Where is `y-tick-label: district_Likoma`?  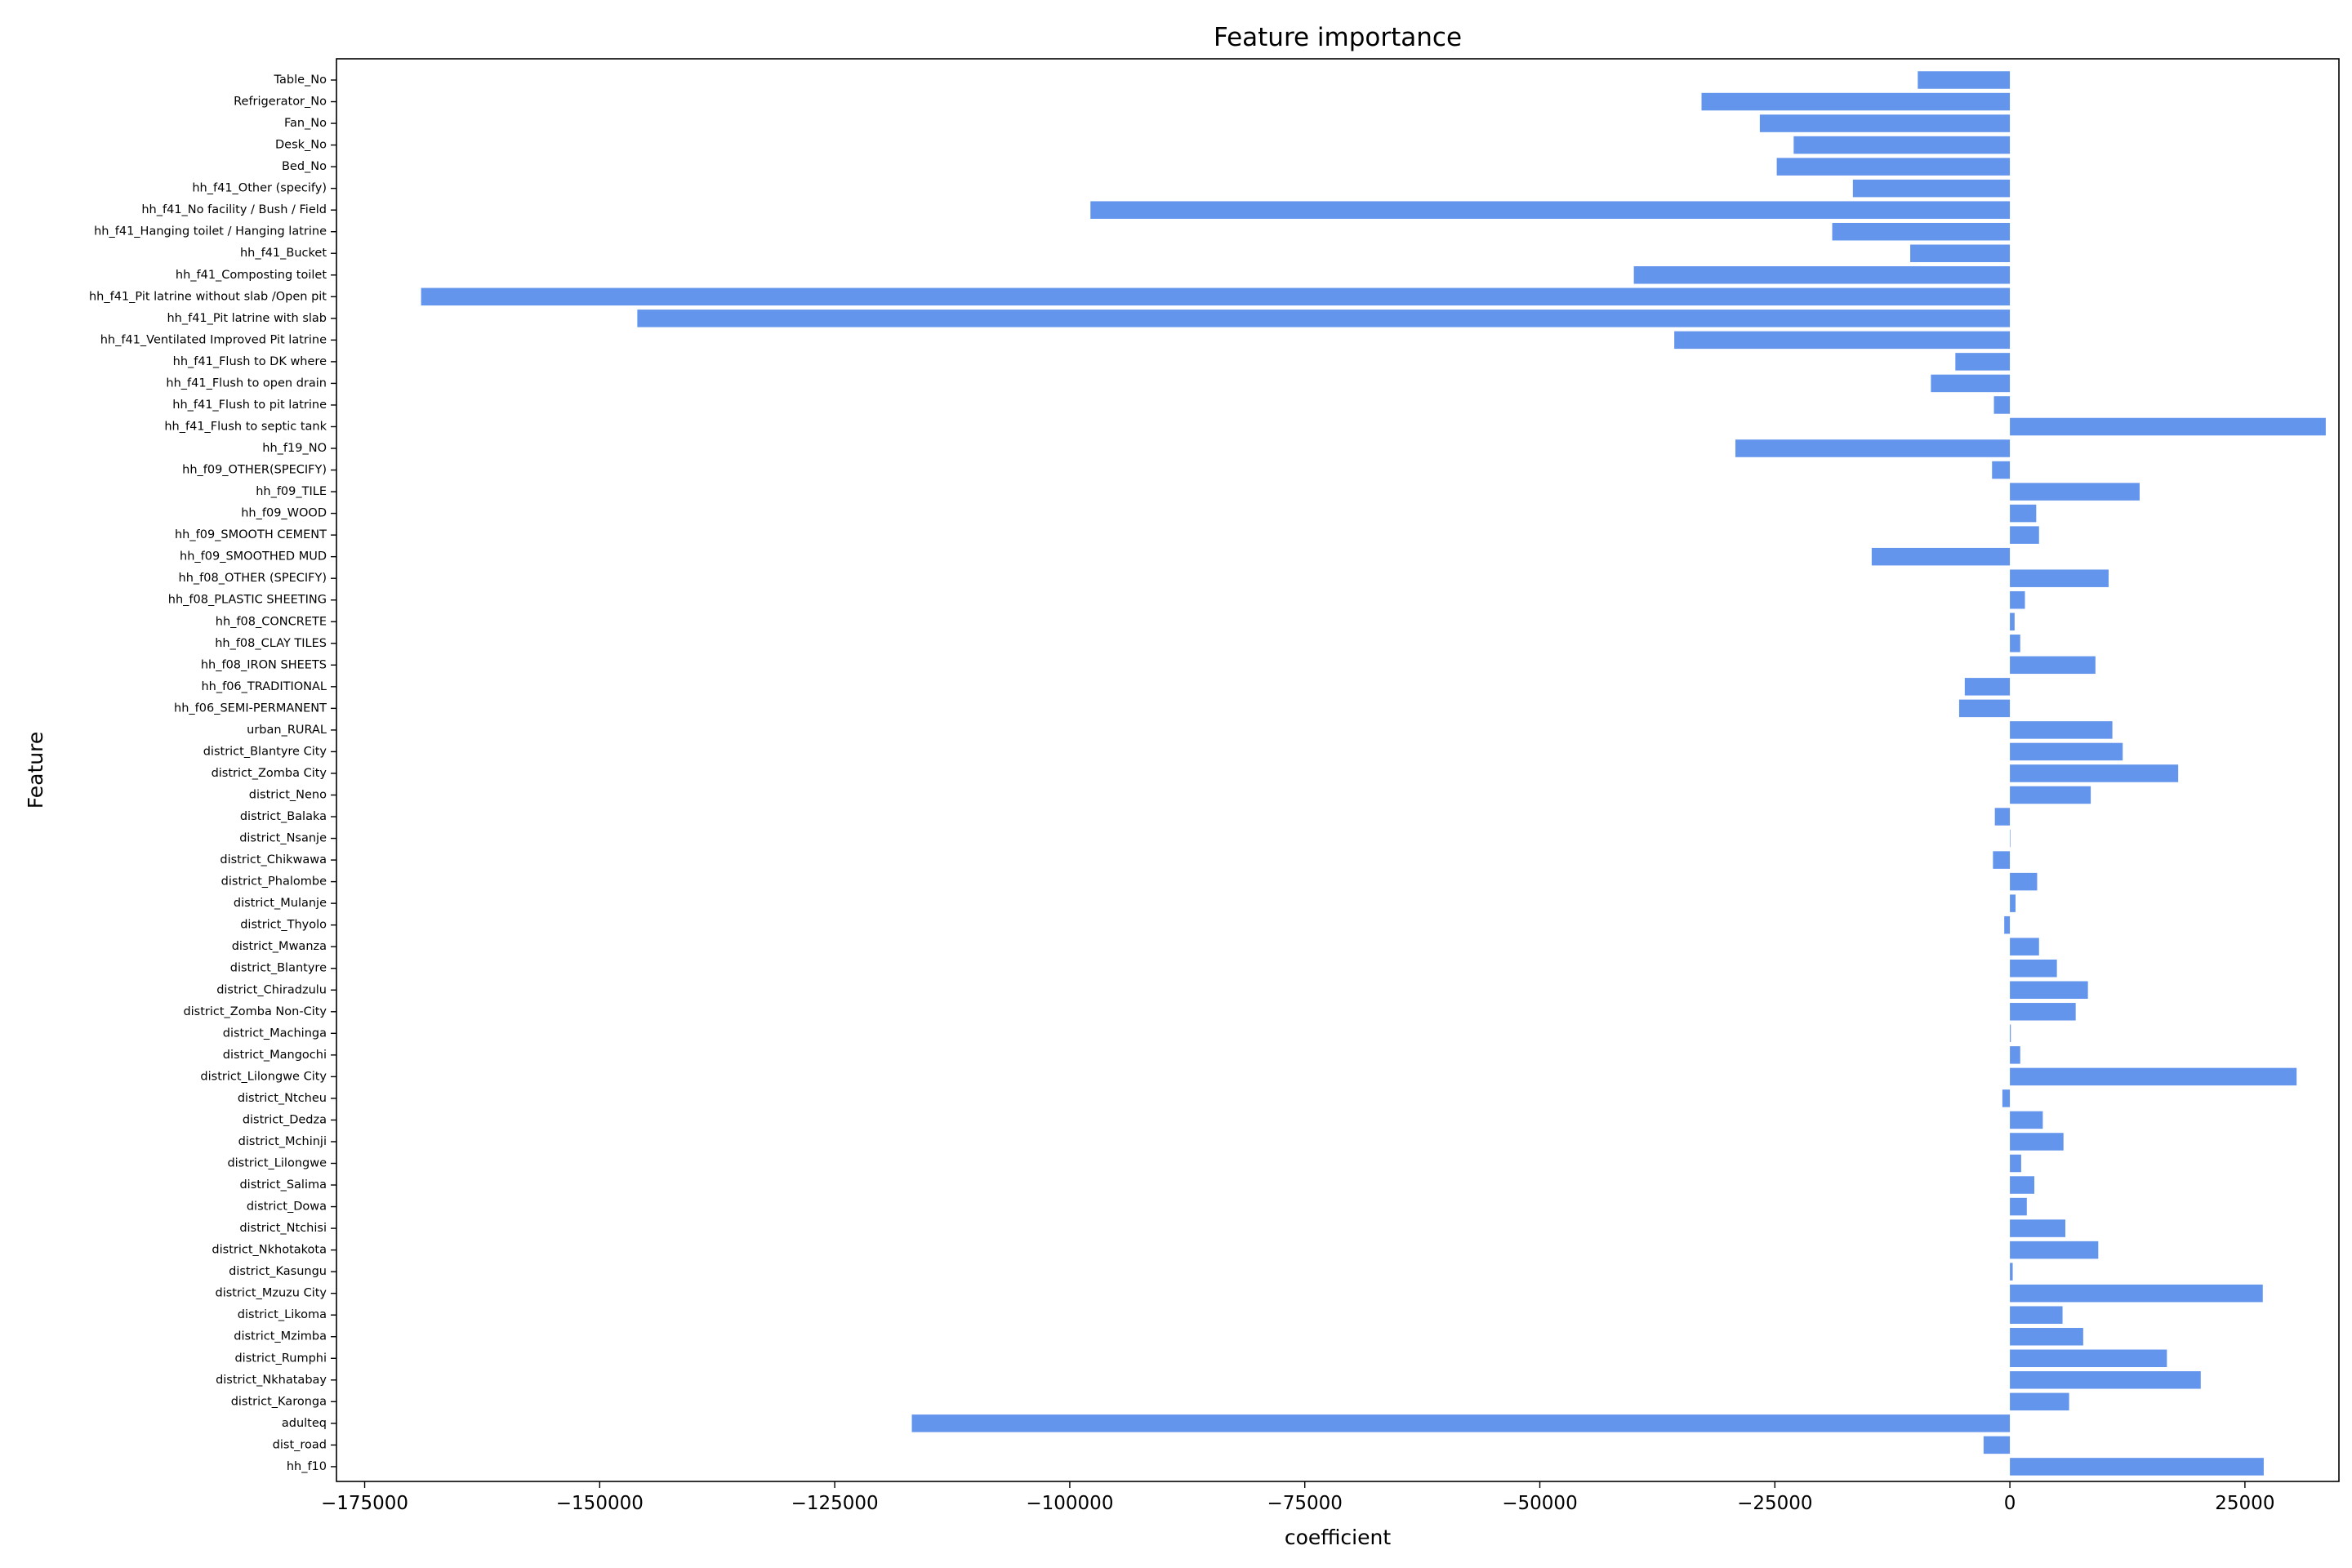 y-tick-label: district_Likoma is located at coordinates (282, 1314).